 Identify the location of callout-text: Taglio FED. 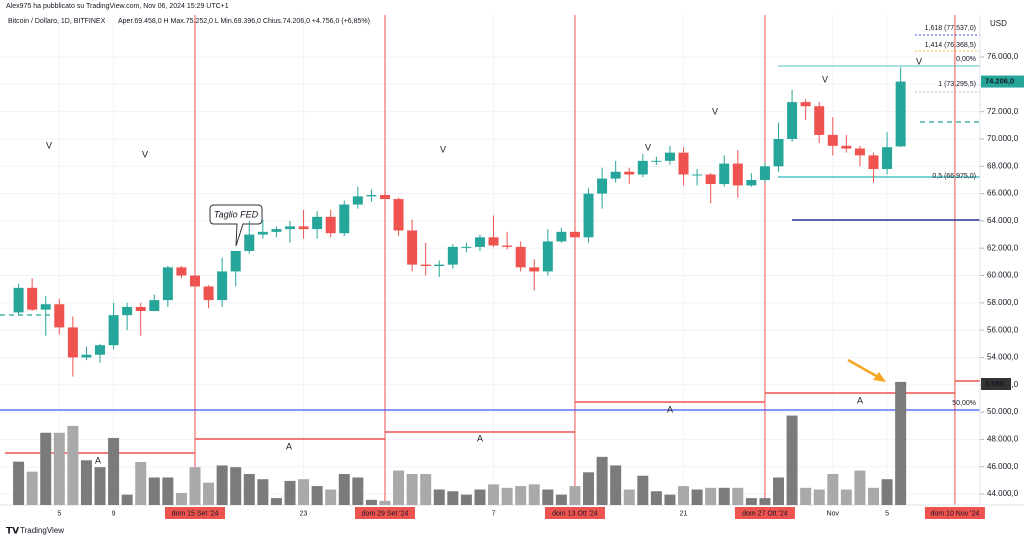
(236, 214).